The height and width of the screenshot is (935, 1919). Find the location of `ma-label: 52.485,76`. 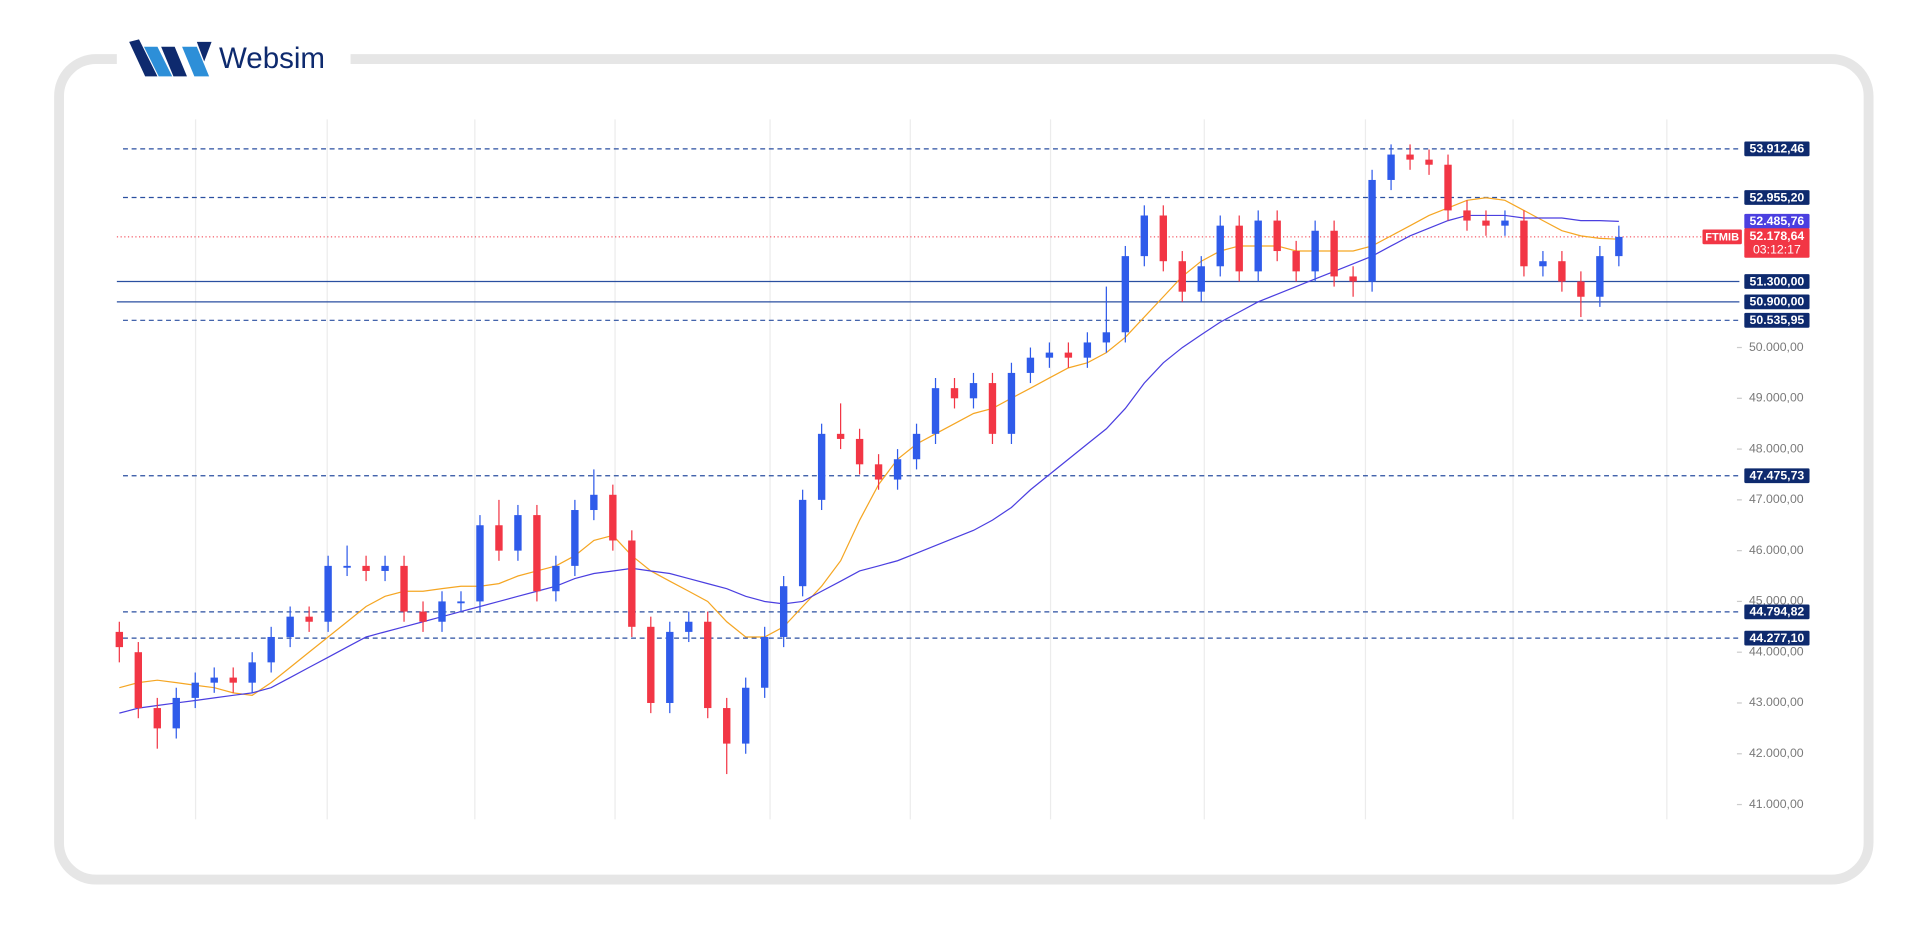

ma-label: 52.485,76 is located at coordinates (1777, 221).